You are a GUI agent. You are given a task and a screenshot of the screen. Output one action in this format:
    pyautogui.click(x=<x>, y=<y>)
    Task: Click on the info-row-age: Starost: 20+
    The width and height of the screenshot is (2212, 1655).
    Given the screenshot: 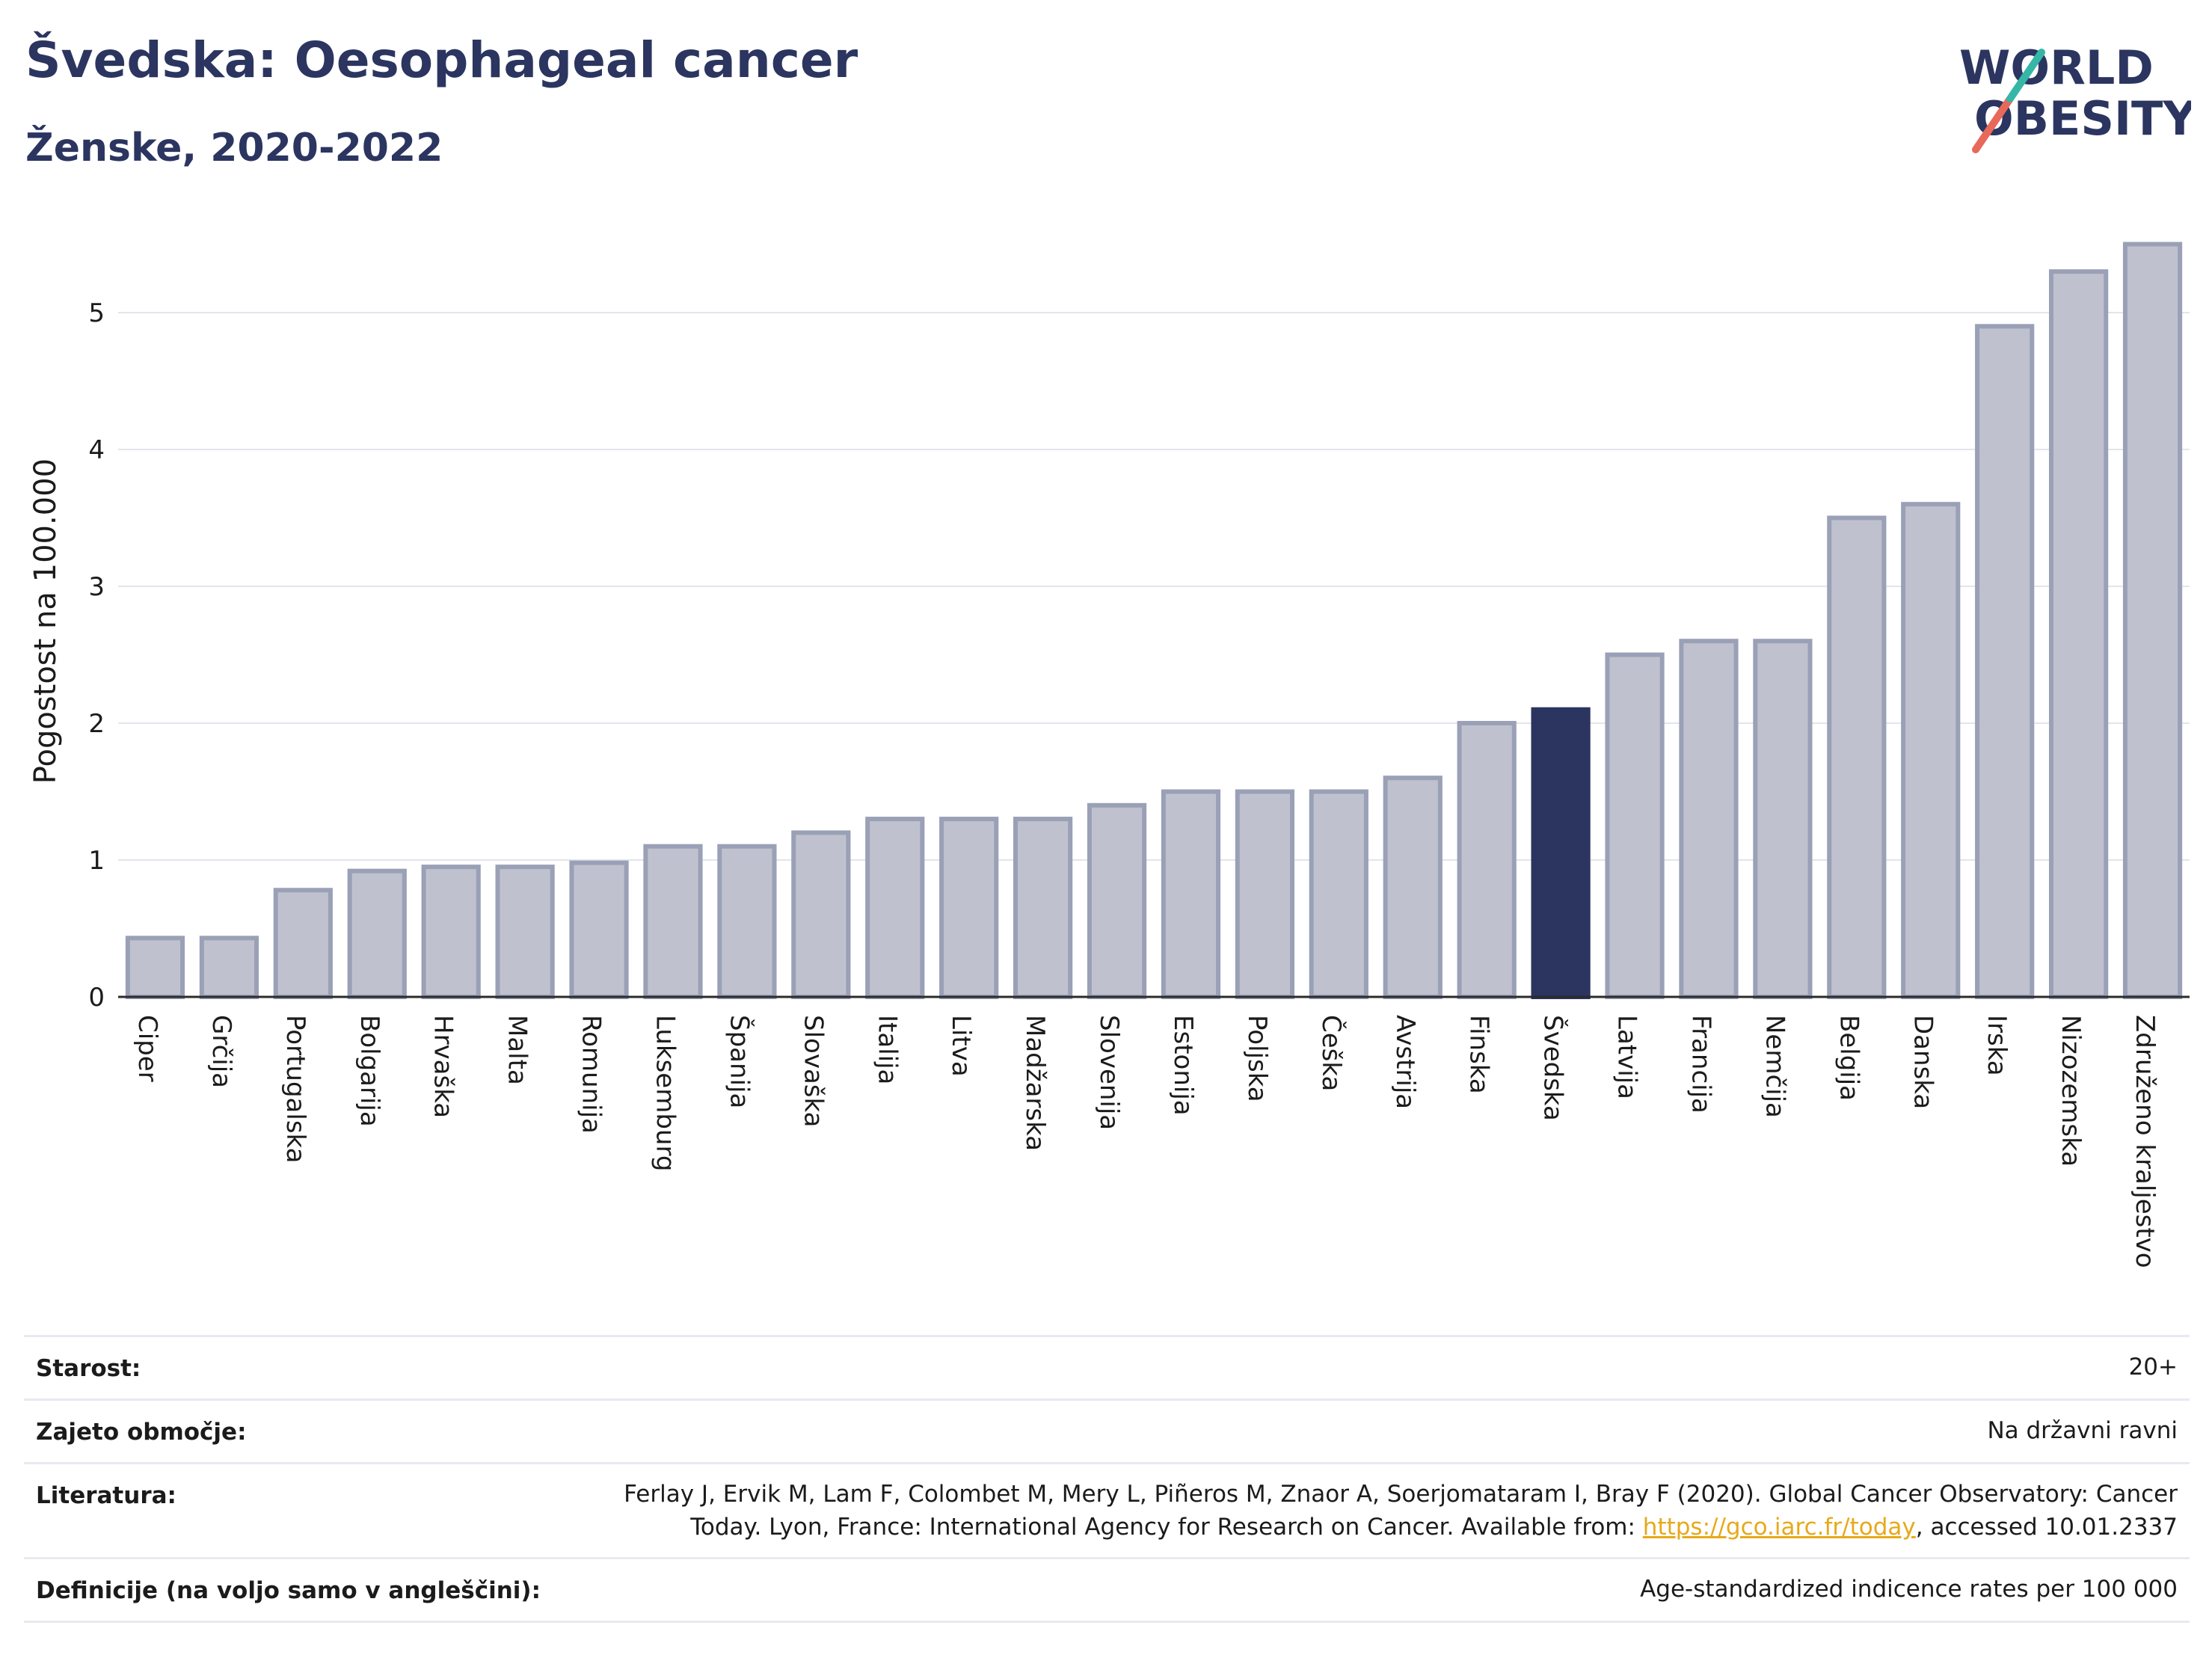 What is the action you would take?
    pyautogui.click(x=1107, y=1366)
    